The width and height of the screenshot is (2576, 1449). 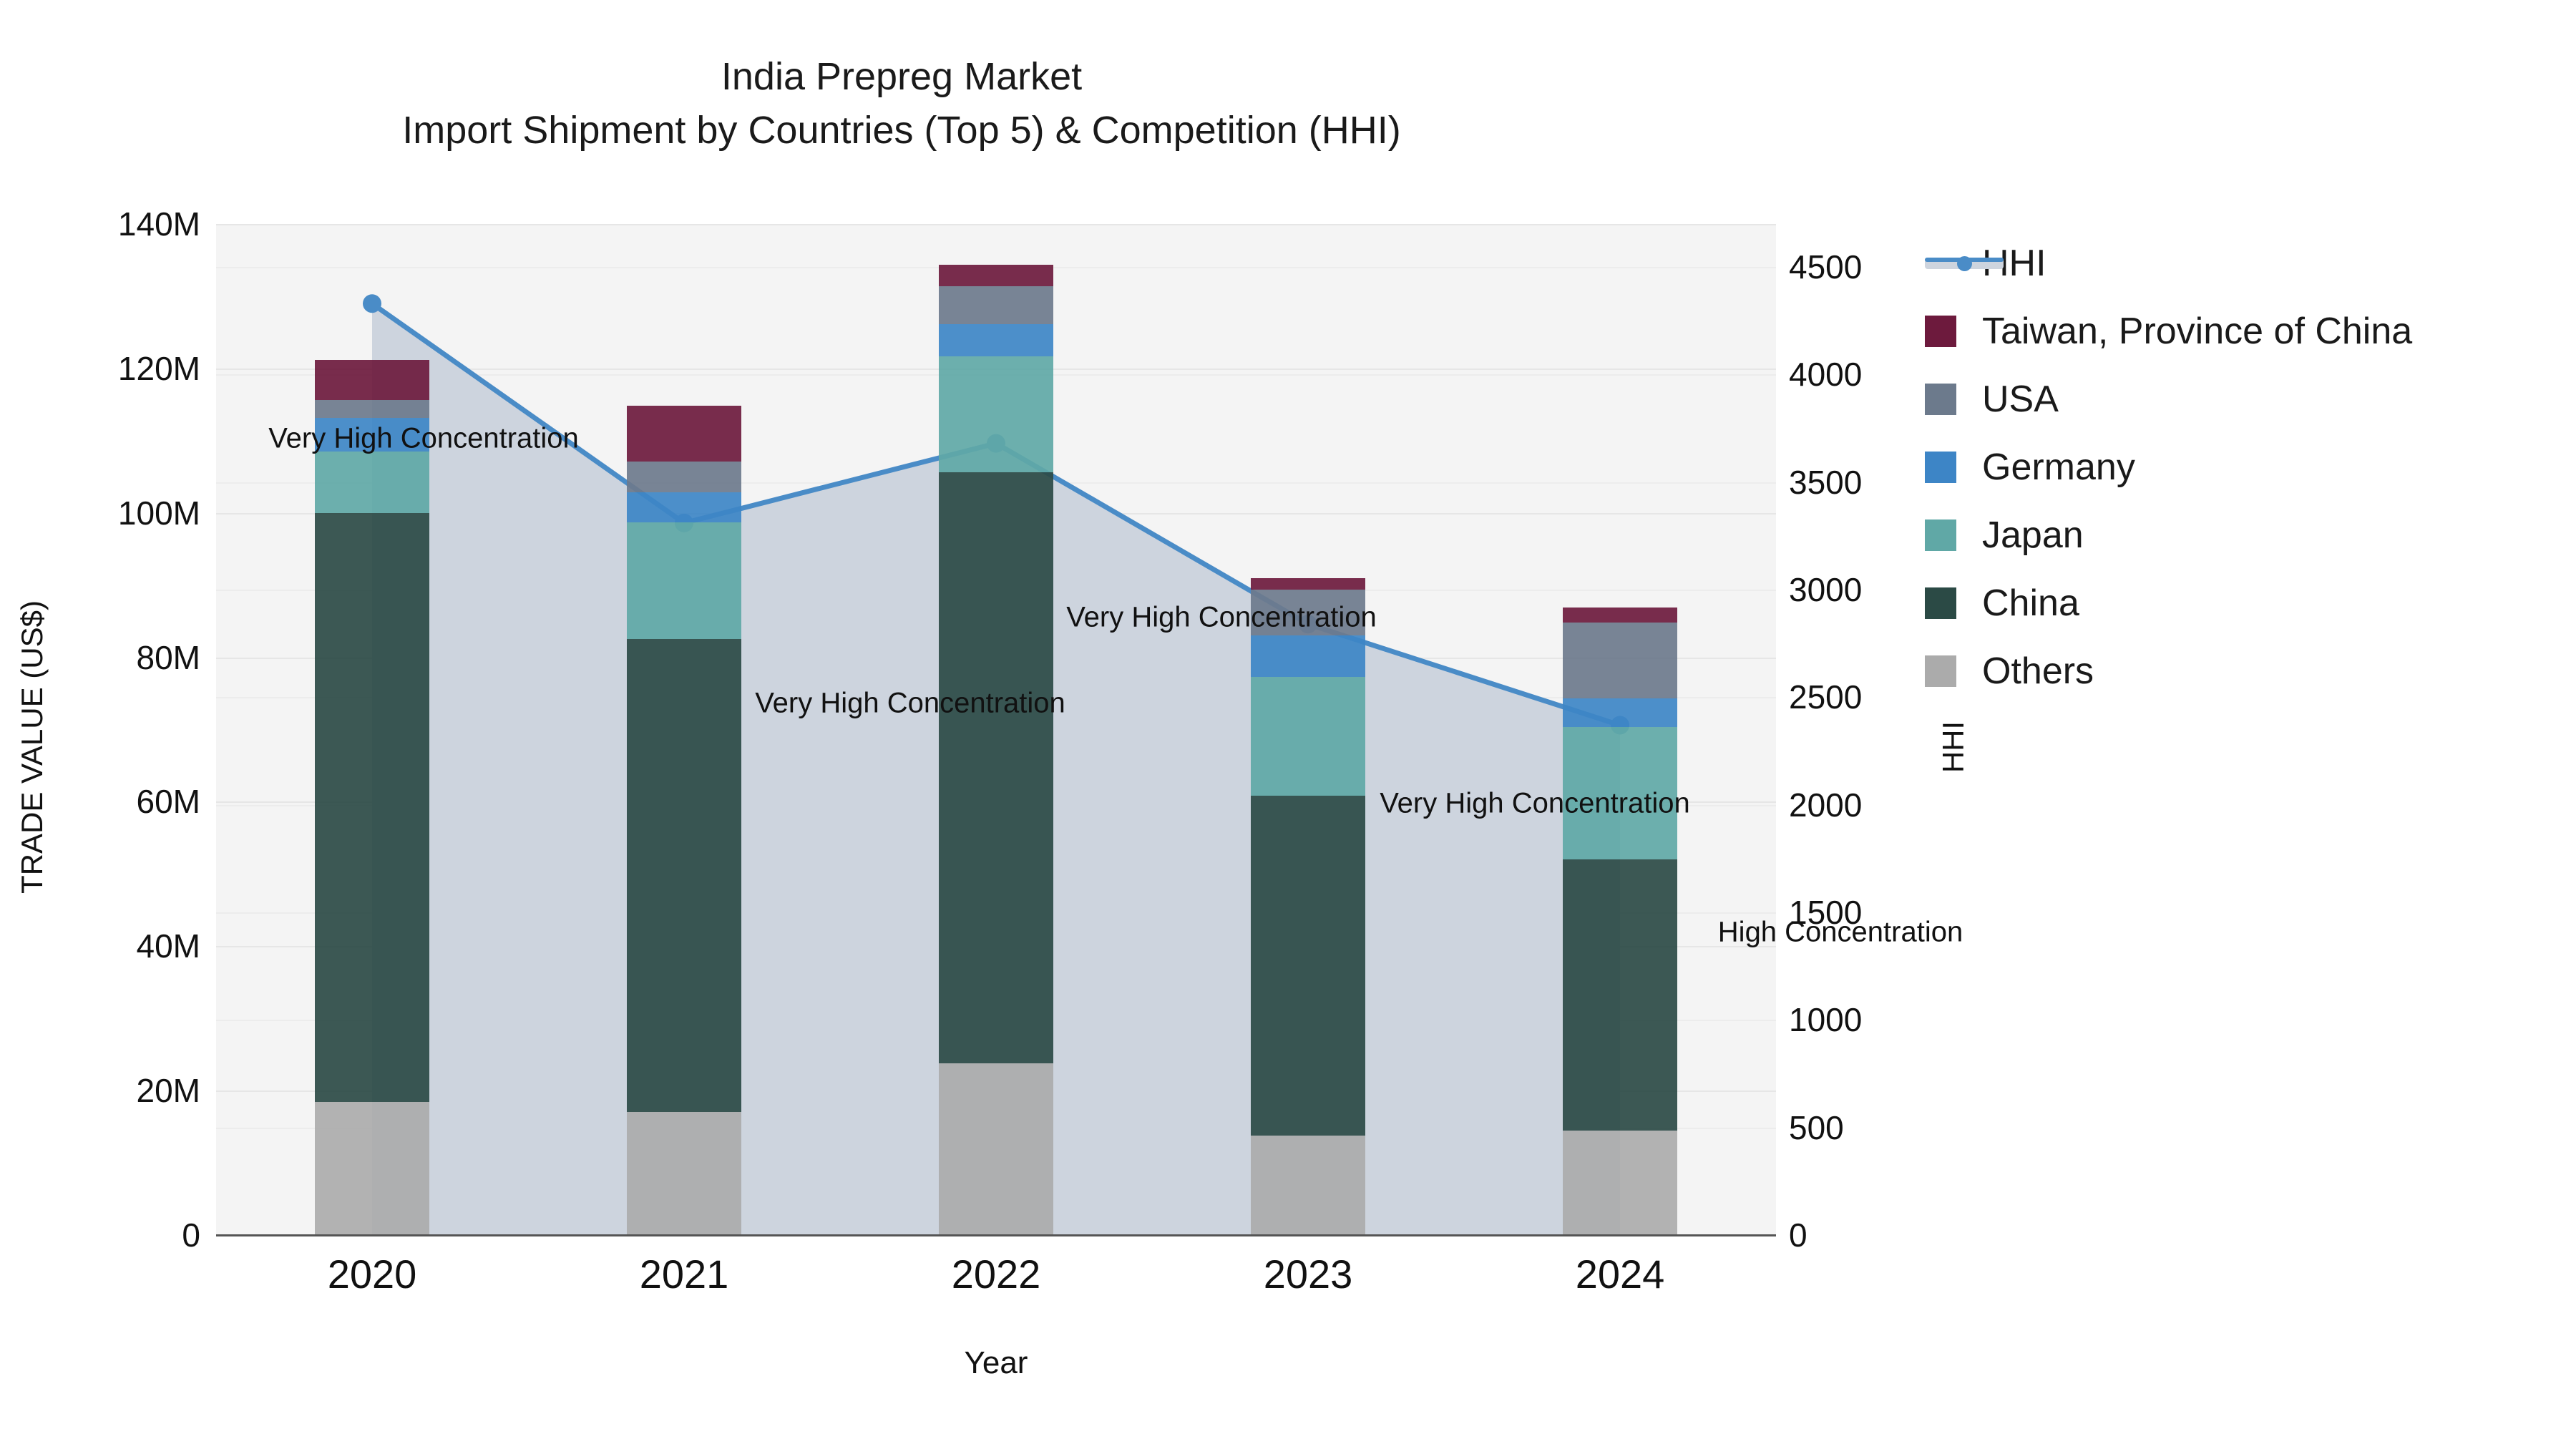 I want to click on concentration-annotation: High Concentration, so click(x=1840, y=932).